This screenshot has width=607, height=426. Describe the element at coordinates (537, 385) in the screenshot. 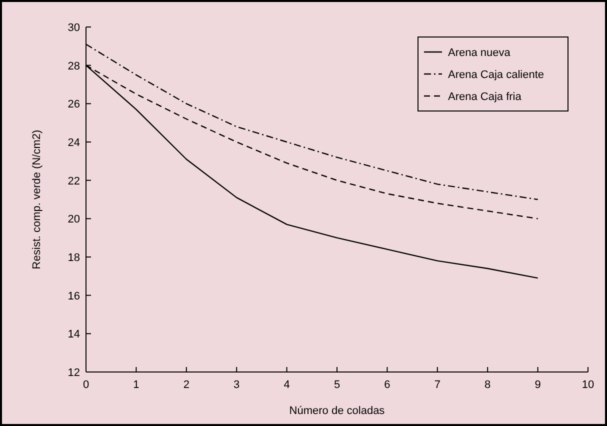

I see `x-tick-label: 9` at that location.